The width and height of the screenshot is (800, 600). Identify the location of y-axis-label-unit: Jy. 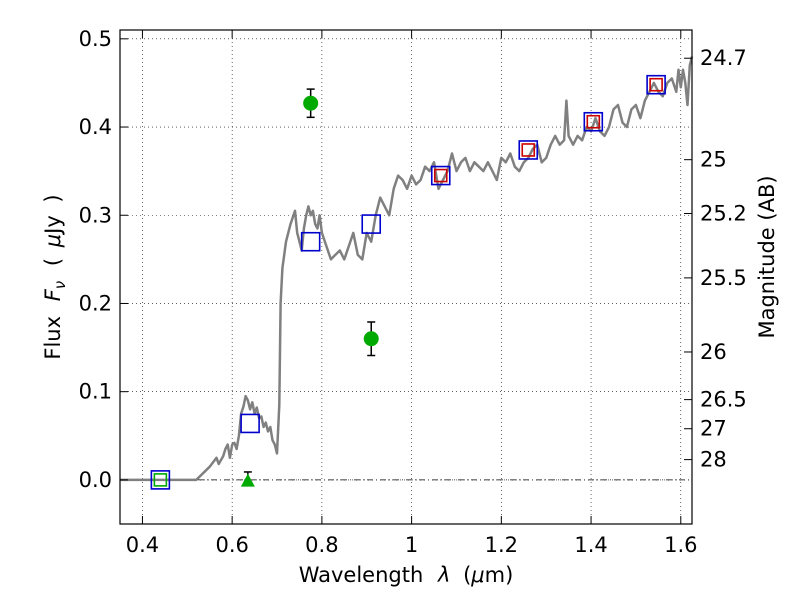
(53, 225).